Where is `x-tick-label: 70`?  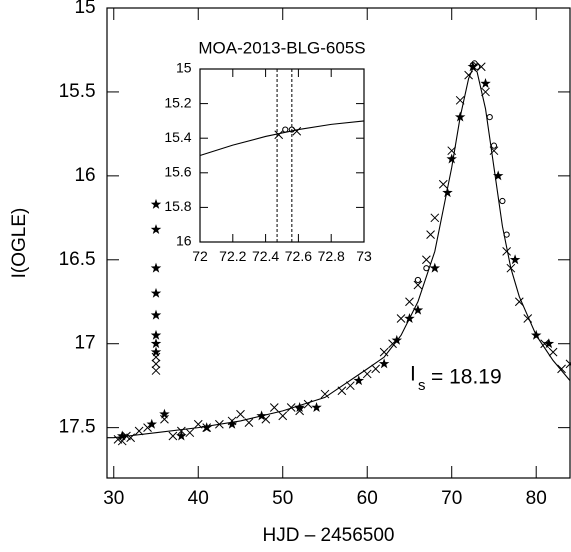 x-tick-label: 70 is located at coordinates (451, 498).